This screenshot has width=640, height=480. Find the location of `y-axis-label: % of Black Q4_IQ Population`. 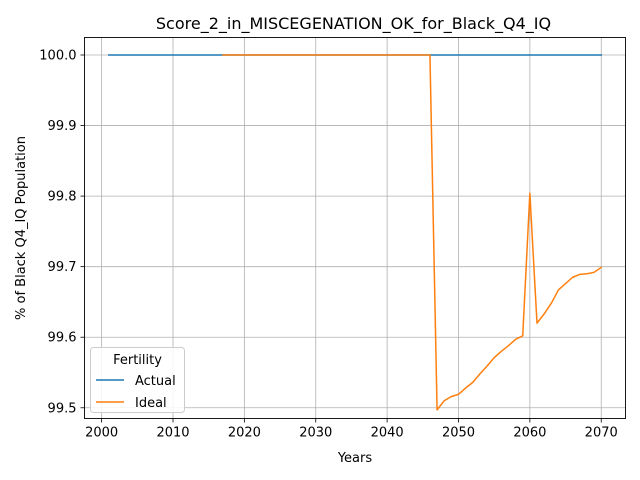

y-axis-label: % of Black Q4_IQ Population is located at coordinates (21, 228).